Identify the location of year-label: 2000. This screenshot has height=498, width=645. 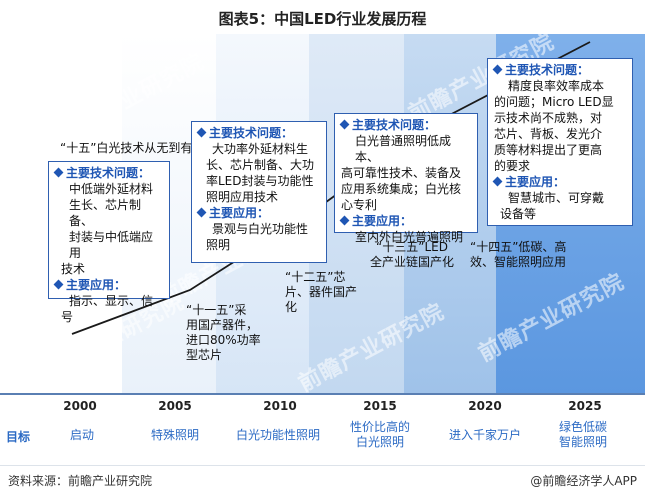
(80, 406).